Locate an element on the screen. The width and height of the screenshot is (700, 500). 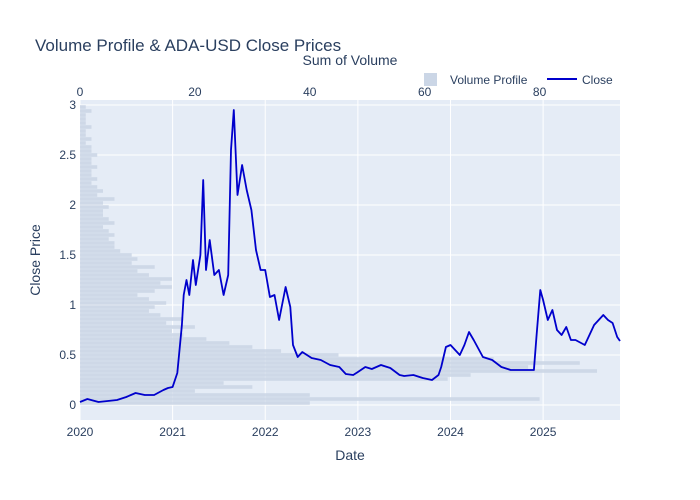
x2-tick-label: 20 is located at coordinates (195, 92).